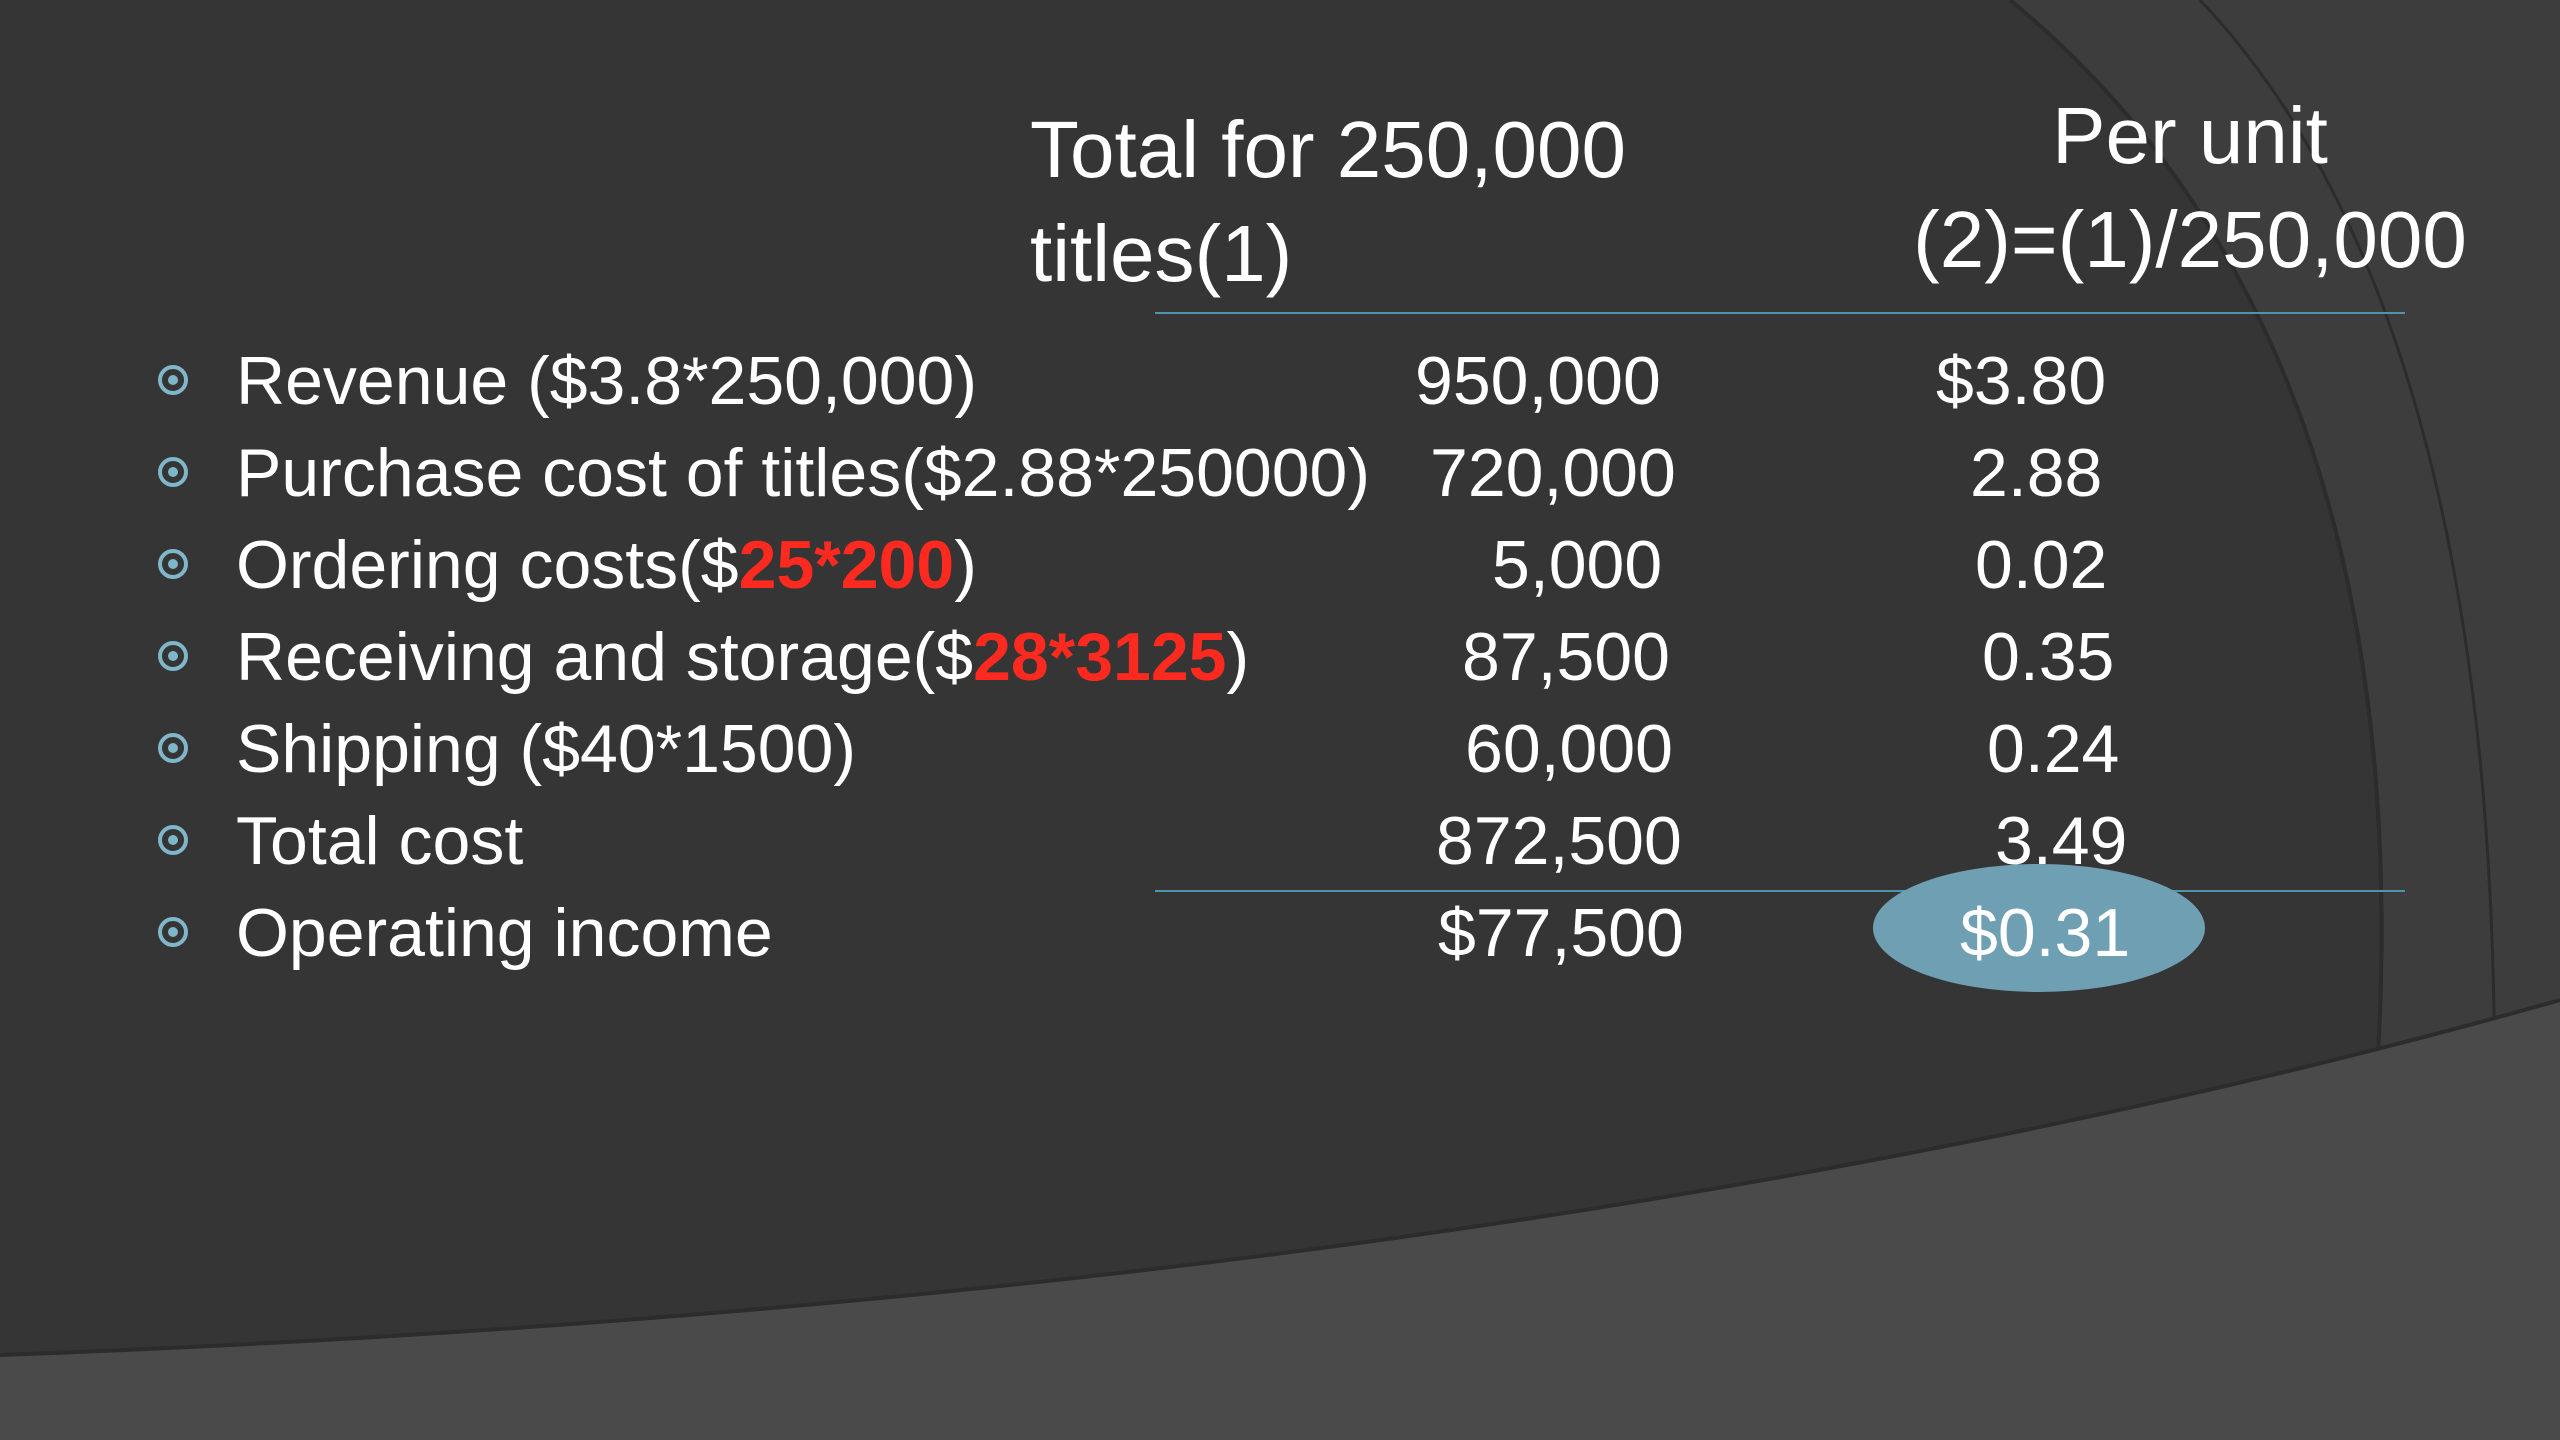  I want to click on header-unit-line1: Per unit, so click(2190, 135).